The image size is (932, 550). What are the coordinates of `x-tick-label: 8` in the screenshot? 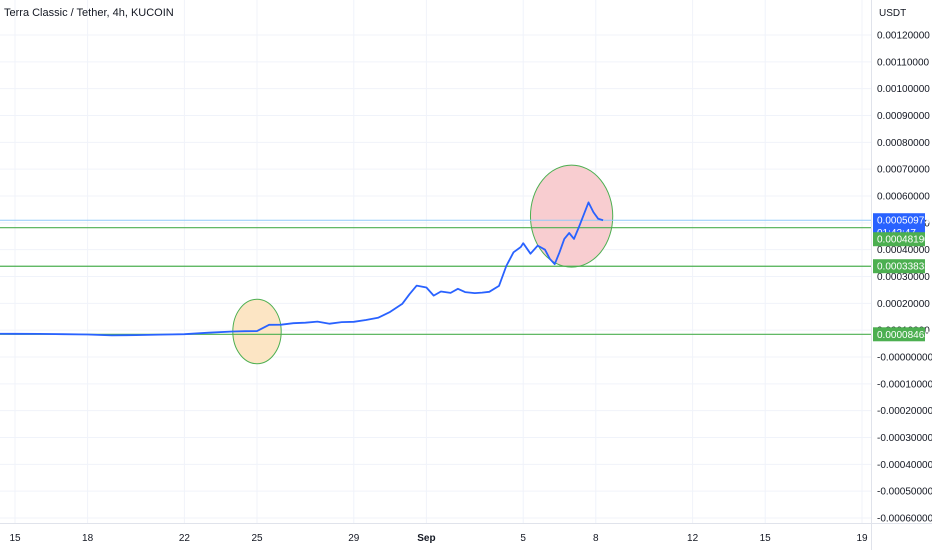 It's located at (596, 538).